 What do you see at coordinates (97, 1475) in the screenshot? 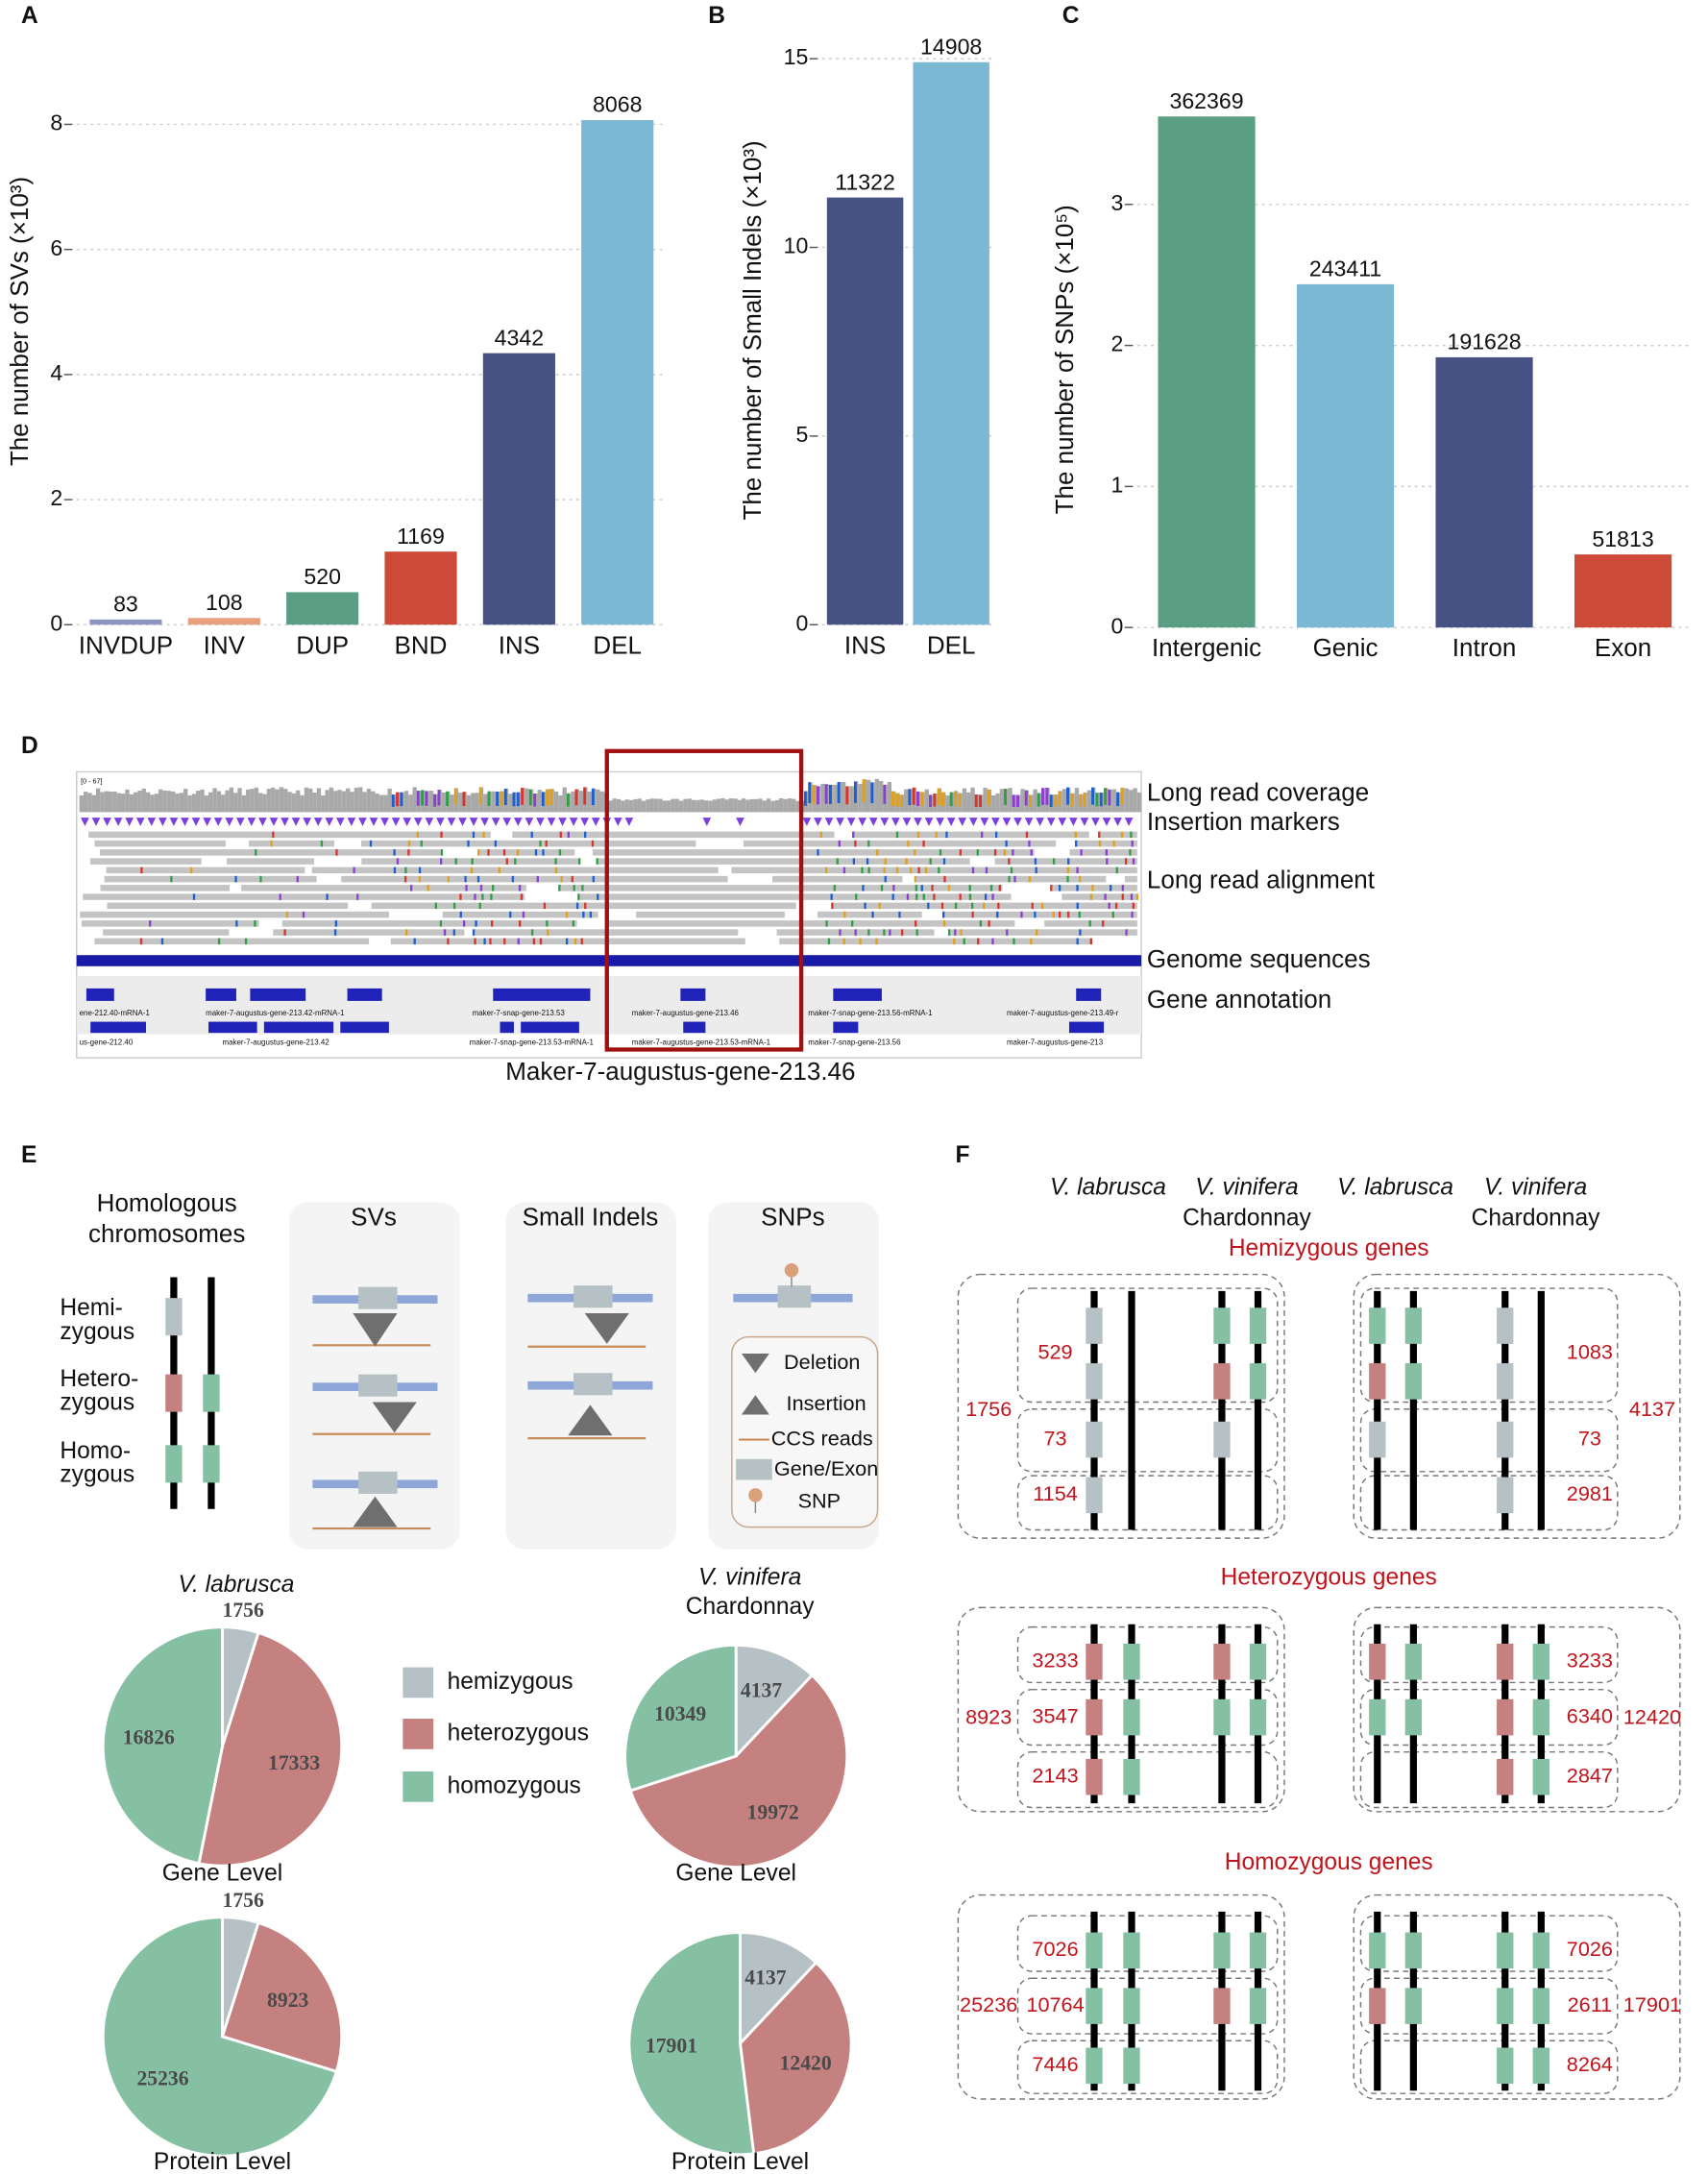
I see `zygosity-label: zygous` at bounding box center [97, 1475].